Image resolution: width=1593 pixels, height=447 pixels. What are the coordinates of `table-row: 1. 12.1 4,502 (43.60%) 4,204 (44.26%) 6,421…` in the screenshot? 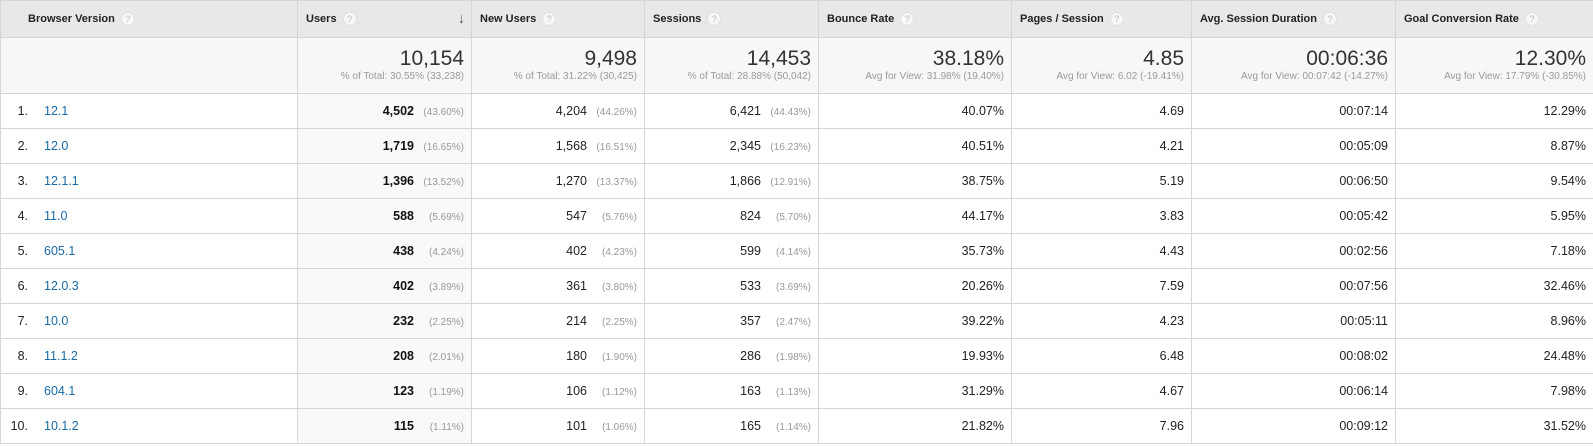 It's located at (796, 111).